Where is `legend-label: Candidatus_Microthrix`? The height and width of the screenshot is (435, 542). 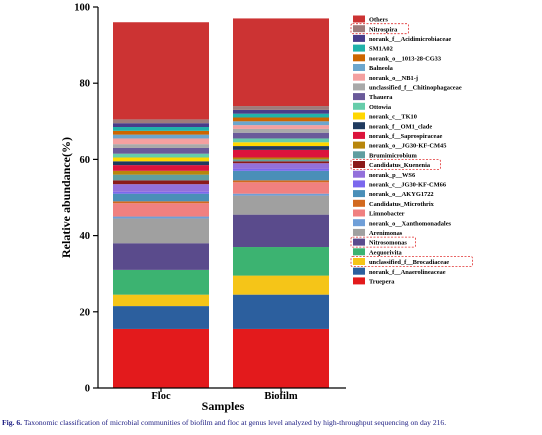
legend-label: Candidatus_Microthrix is located at coordinates (402, 204).